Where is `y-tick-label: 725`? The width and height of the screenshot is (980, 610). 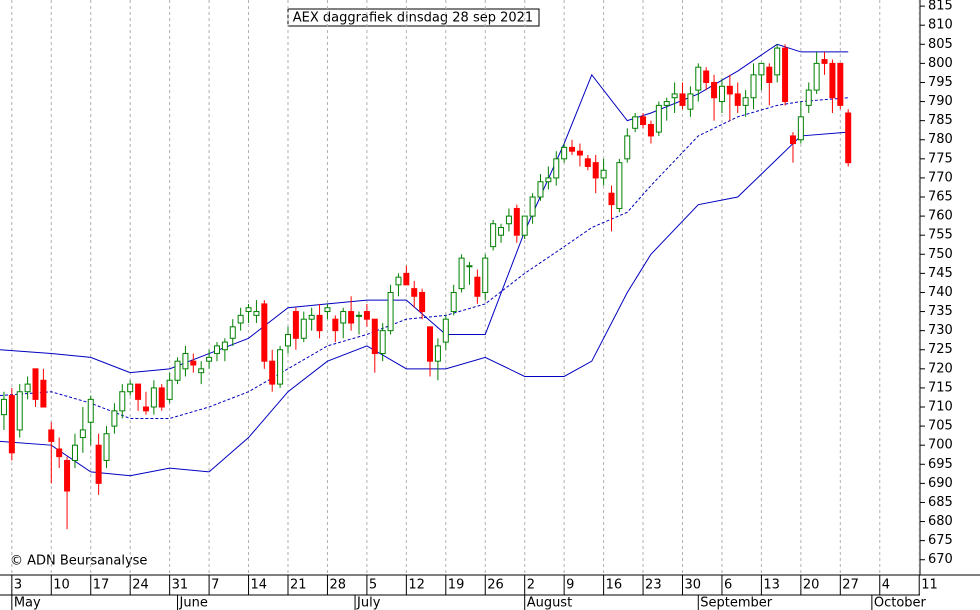
y-tick-label: 725 is located at coordinates (940, 349).